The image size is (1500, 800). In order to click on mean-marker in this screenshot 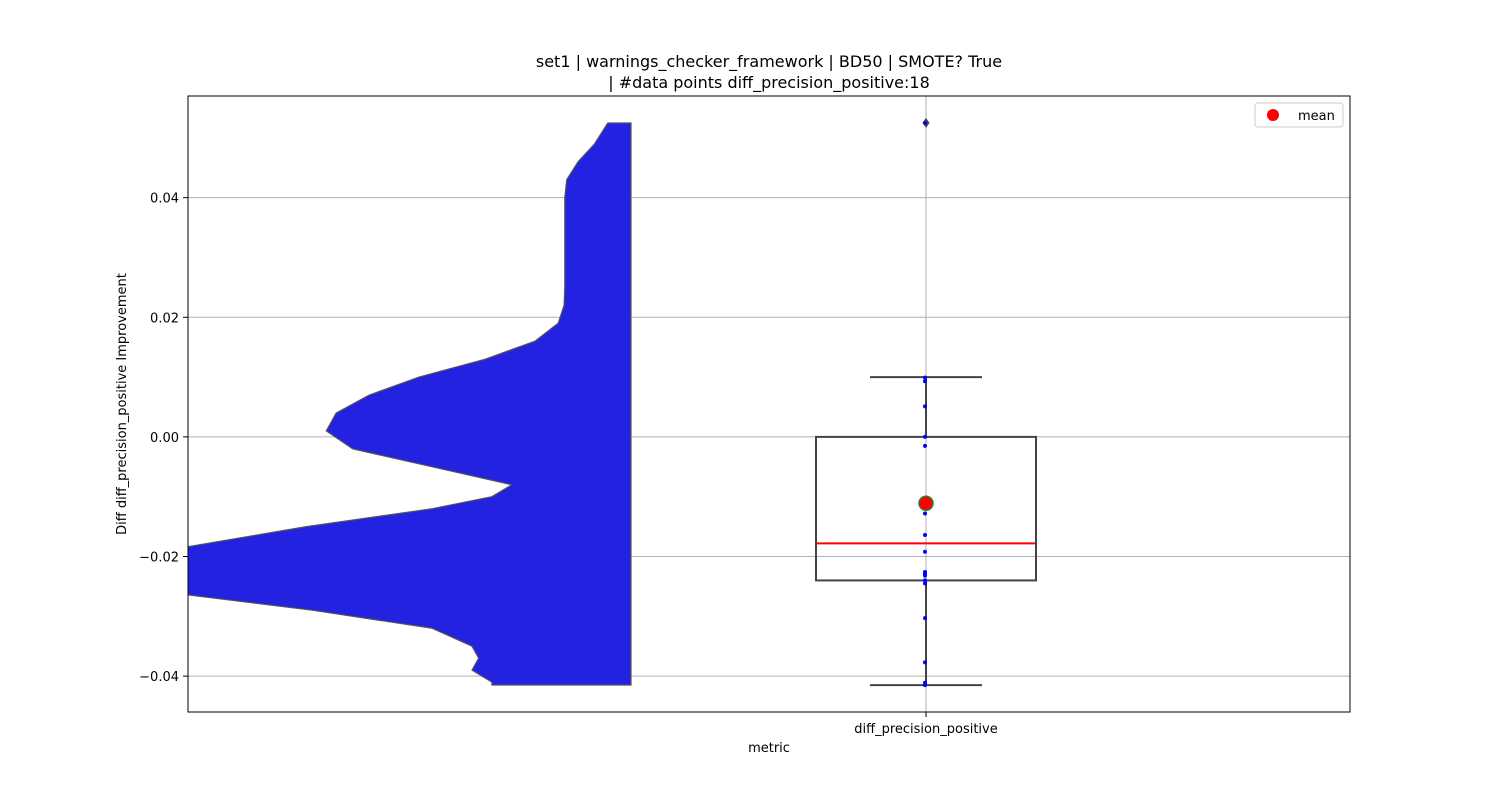, I will do `click(926, 503)`.